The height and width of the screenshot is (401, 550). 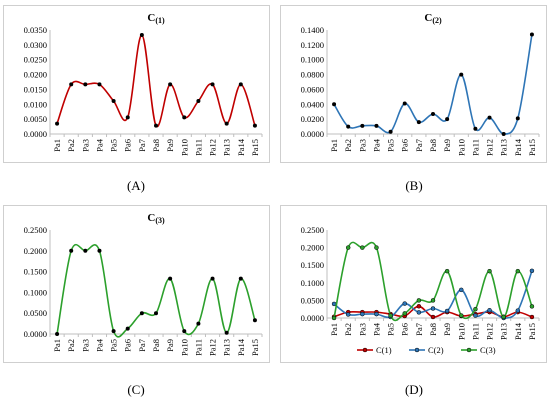 What do you see at coordinates (35, 104) in the screenshot?
I see `y-tick-label: 0.0100` at bounding box center [35, 104].